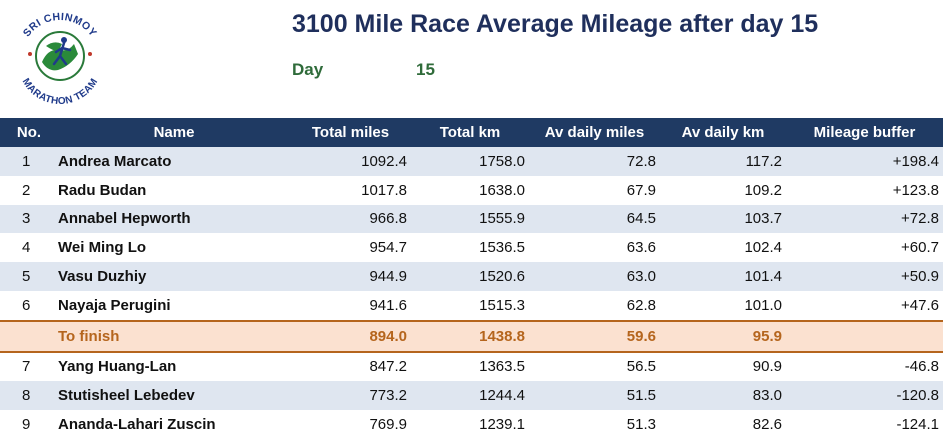  What do you see at coordinates (26, 190) in the screenshot?
I see `cell-no: 2` at bounding box center [26, 190].